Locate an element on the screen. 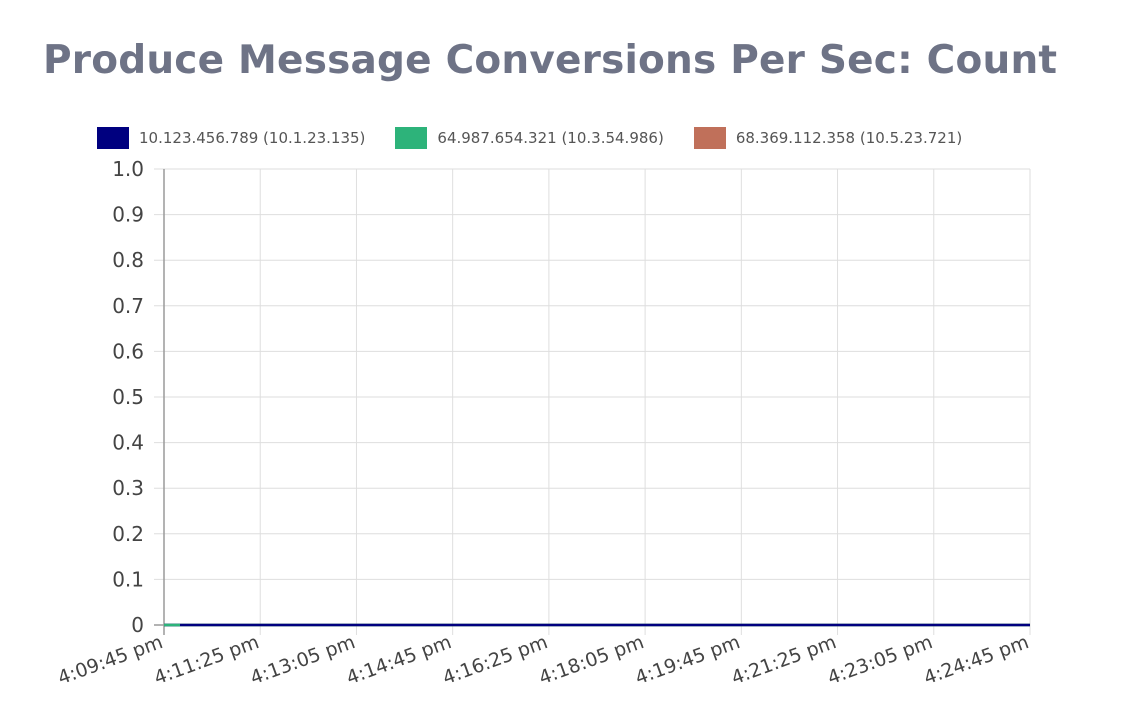  x-tick-label: 4:09:45 pm is located at coordinates (110, 660).